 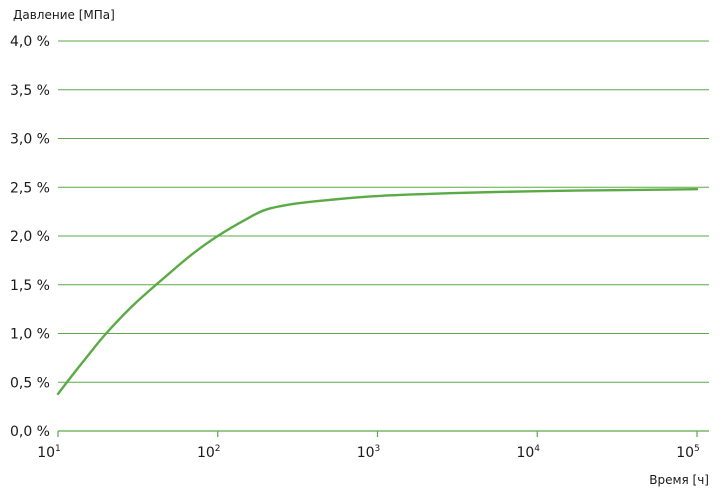 I want to click on x-tick-label-0: 101, so click(x=49, y=452).